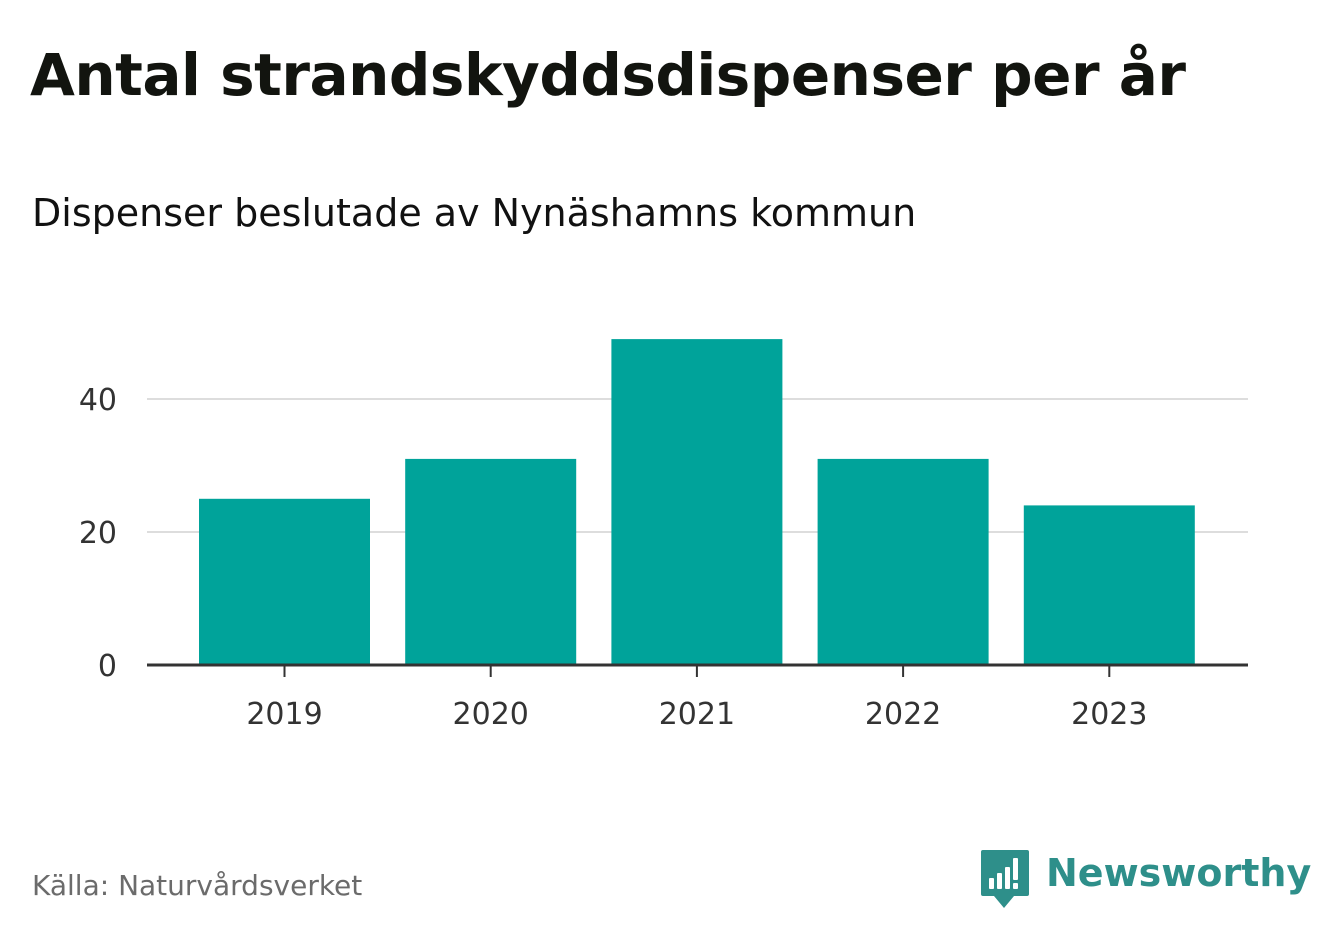  I want to click on bar-2023, so click(1109, 585).